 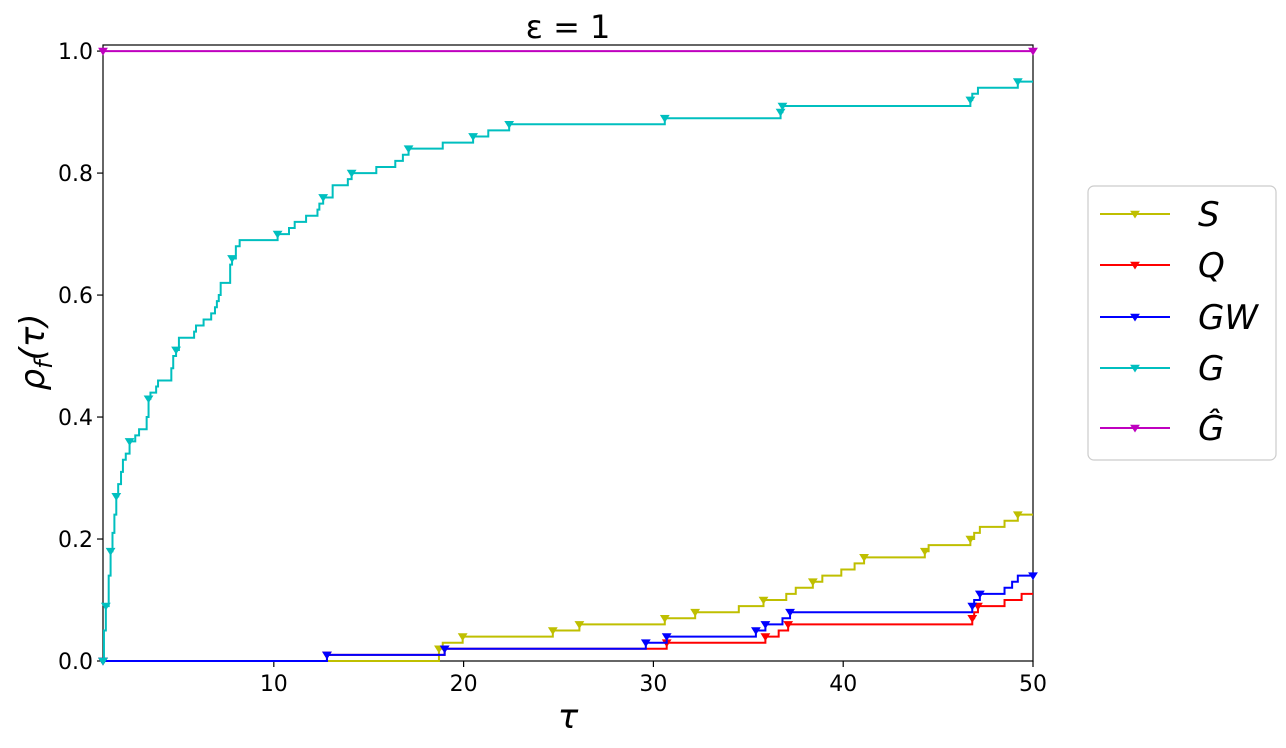 I want to click on y-tick-label: 0.6, so click(x=75, y=296).